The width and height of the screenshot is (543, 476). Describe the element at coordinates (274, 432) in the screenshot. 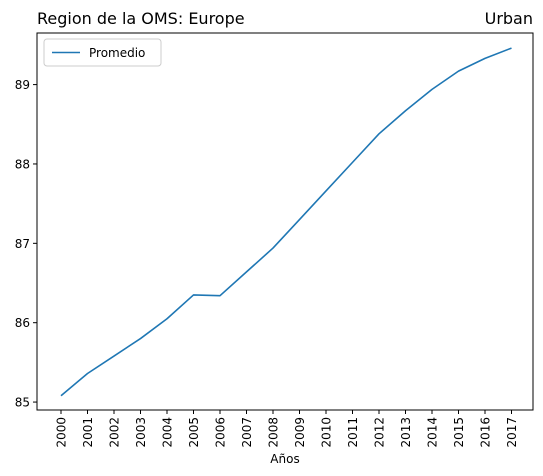

I see `x-tick-label: 2008` at that location.